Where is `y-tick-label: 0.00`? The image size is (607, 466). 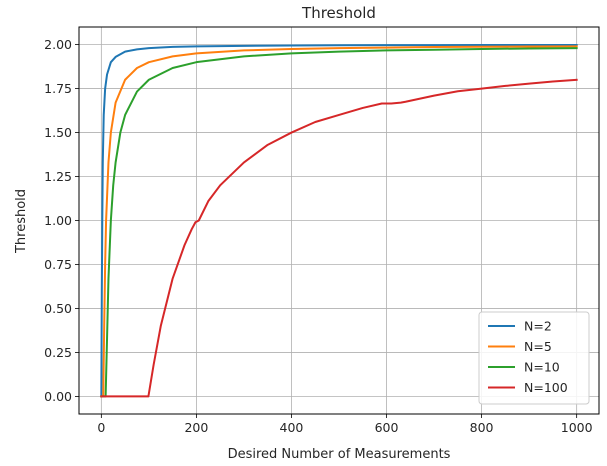 y-tick-label: 0.00 is located at coordinates (58, 396).